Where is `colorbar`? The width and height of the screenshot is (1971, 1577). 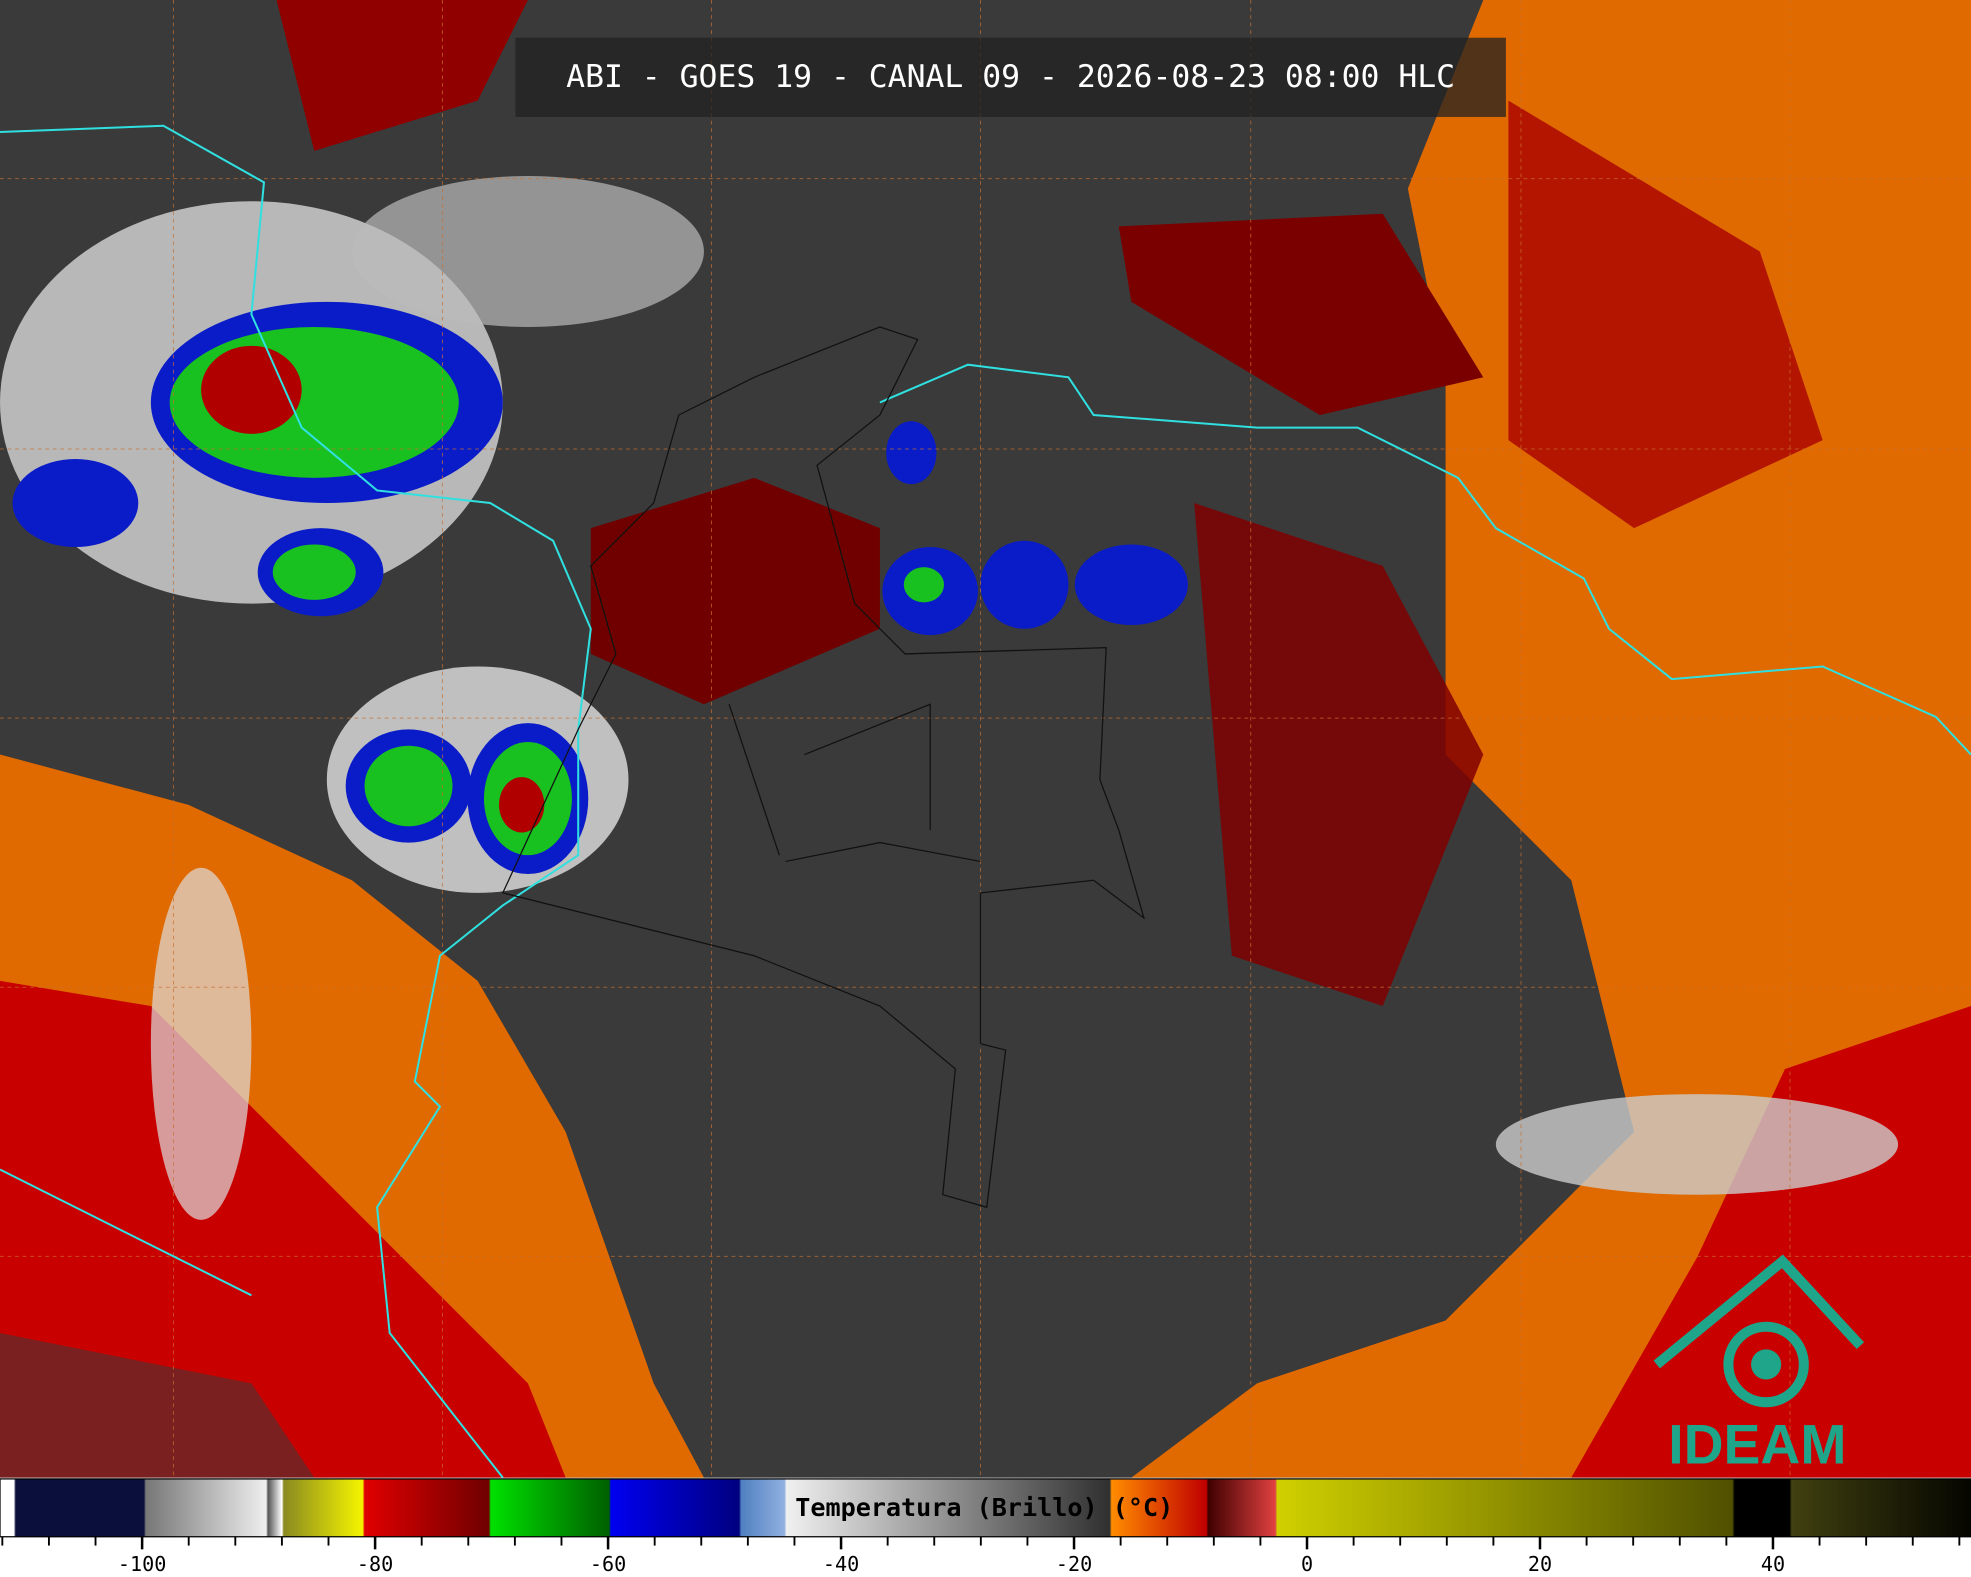 colorbar is located at coordinates (985, 1508).